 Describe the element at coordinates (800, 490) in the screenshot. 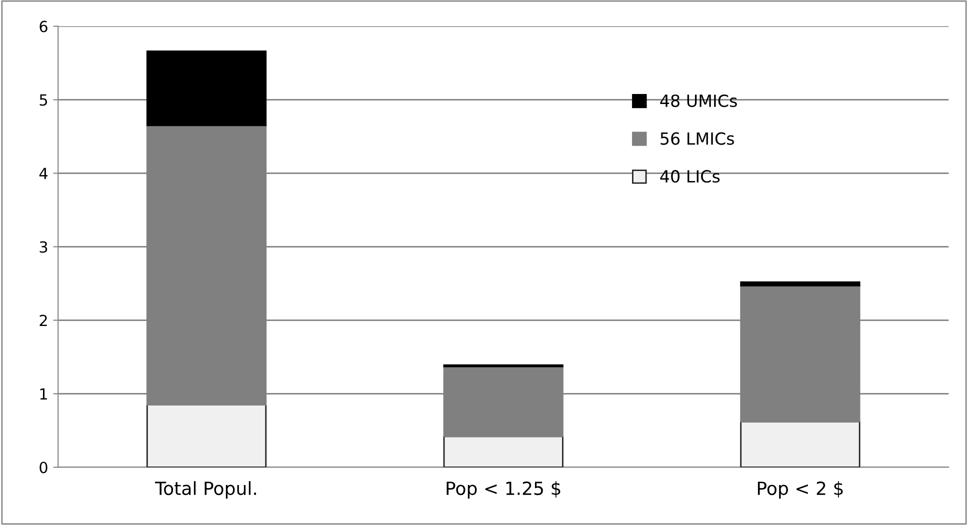

I see `x-tick-label: Pop < 2 $` at that location.